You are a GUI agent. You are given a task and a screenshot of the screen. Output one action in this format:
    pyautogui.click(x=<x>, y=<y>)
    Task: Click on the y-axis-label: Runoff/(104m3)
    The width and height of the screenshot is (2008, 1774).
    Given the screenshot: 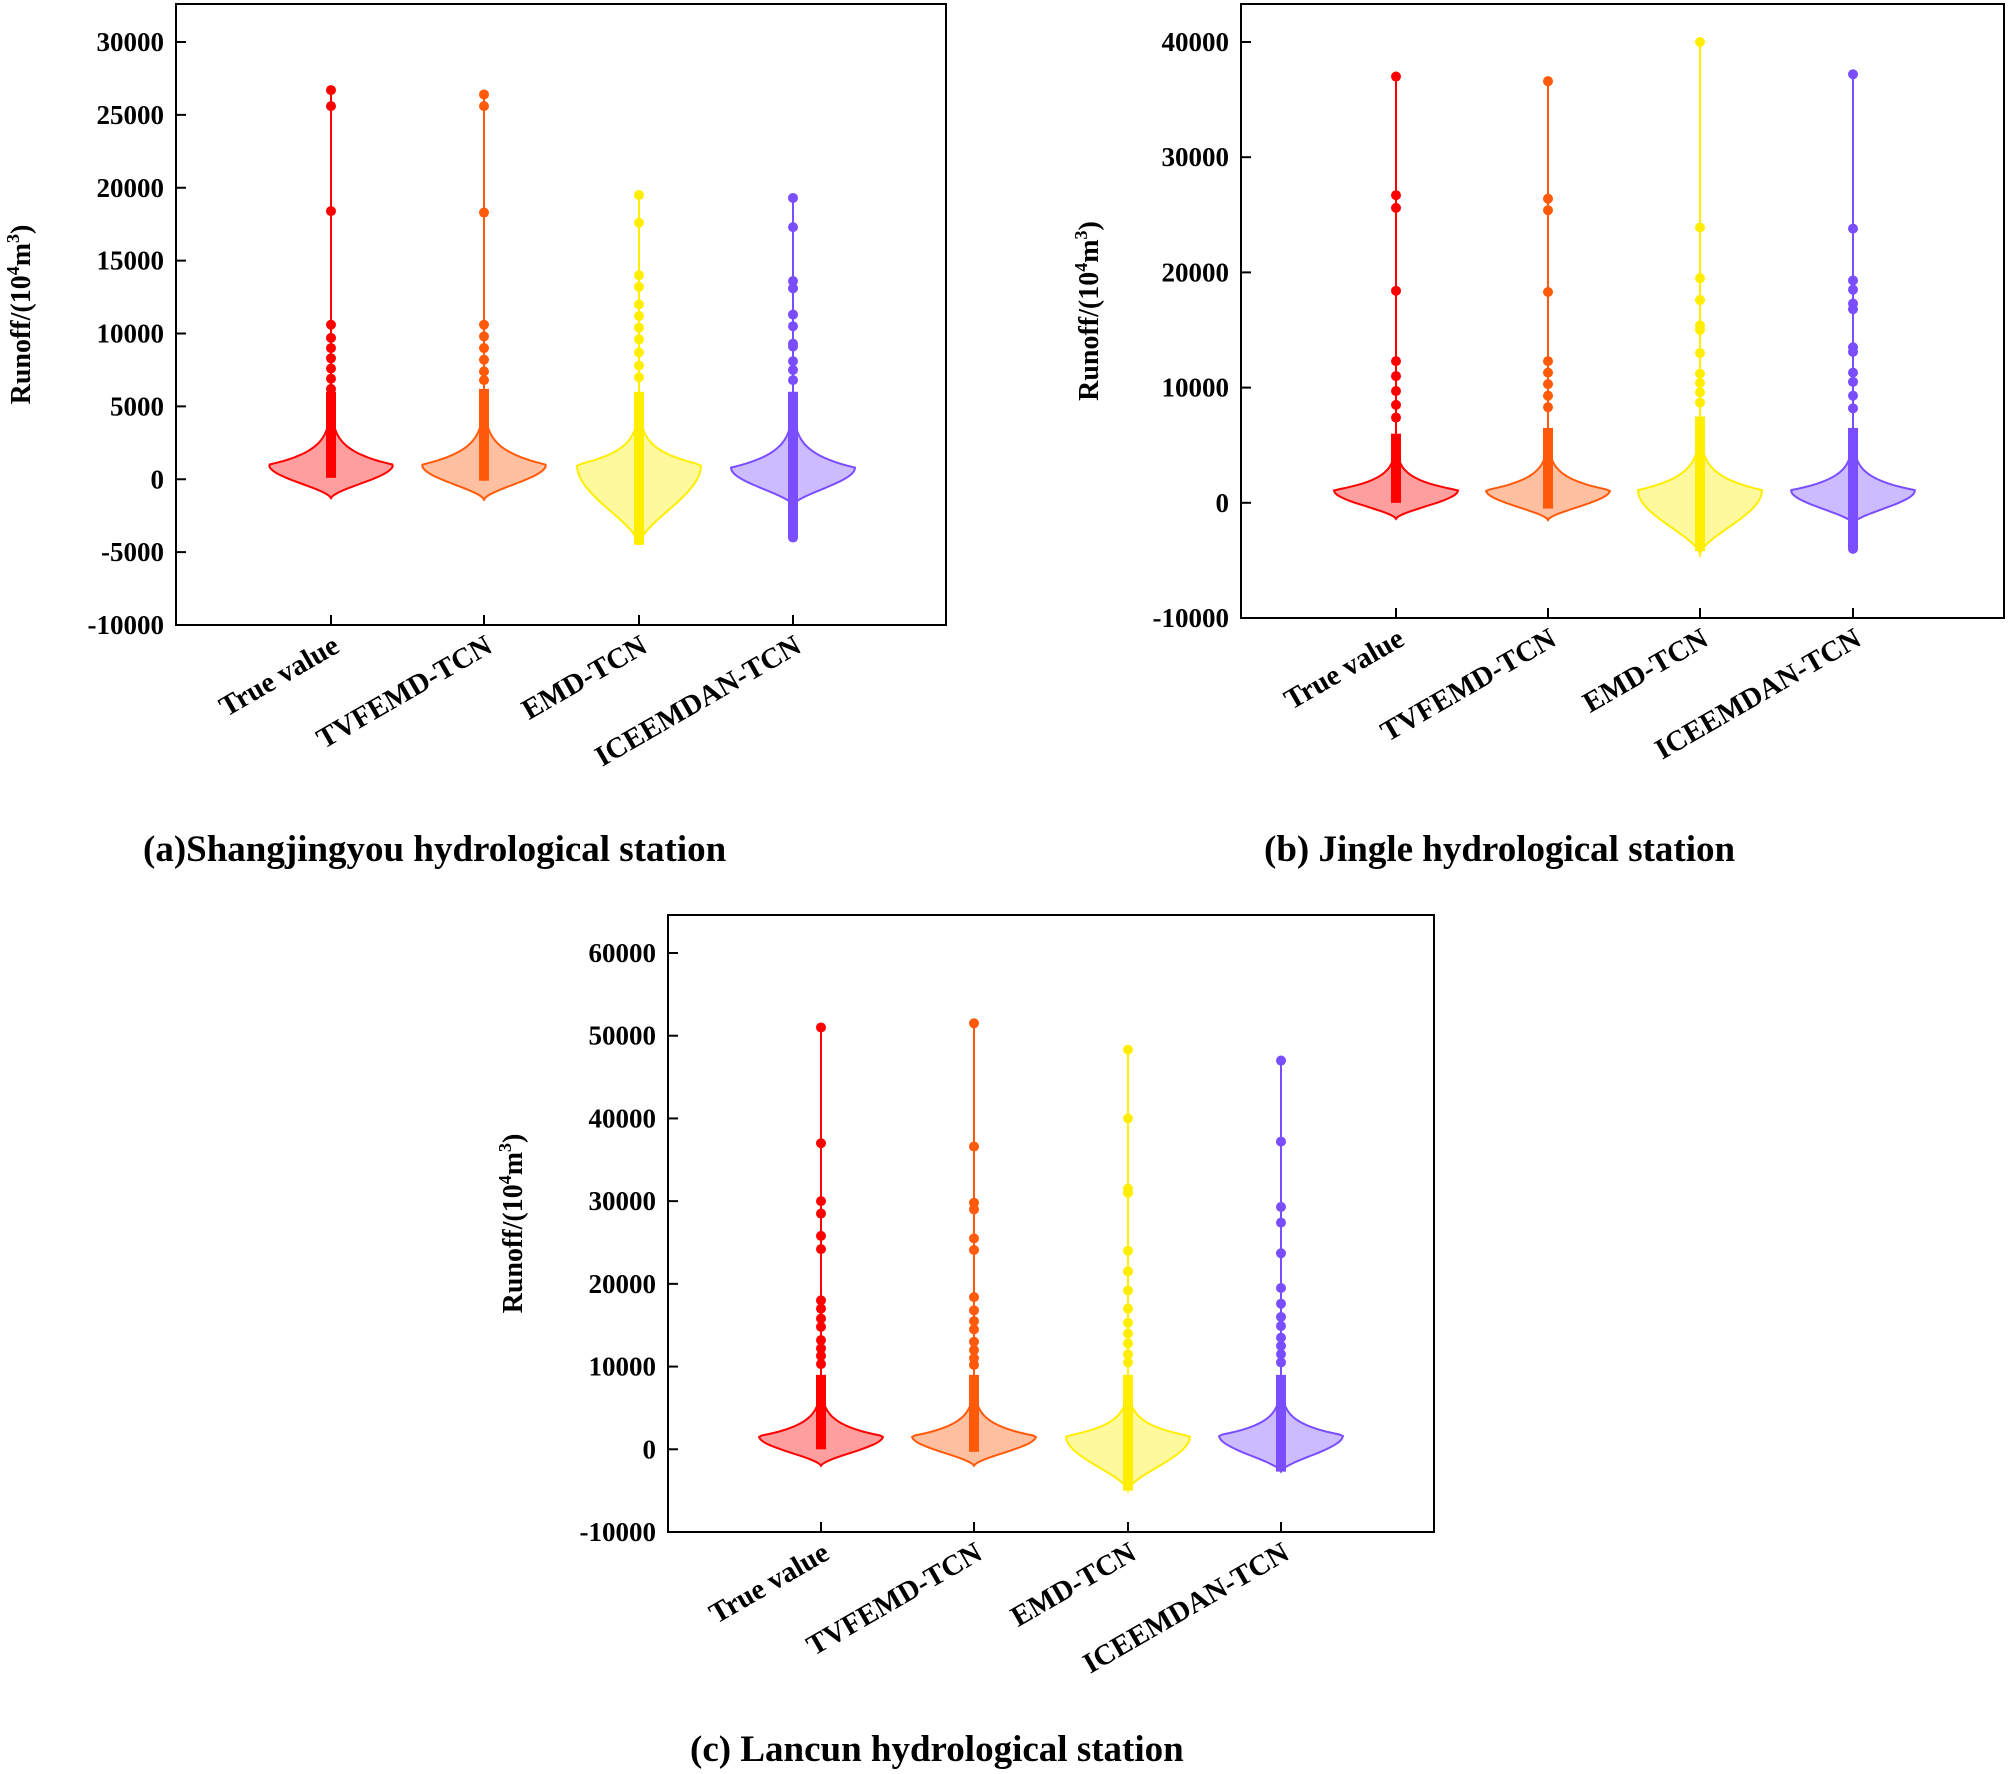 What is the action you would take?
    pyautogui.click(x=512, y=1224)
    